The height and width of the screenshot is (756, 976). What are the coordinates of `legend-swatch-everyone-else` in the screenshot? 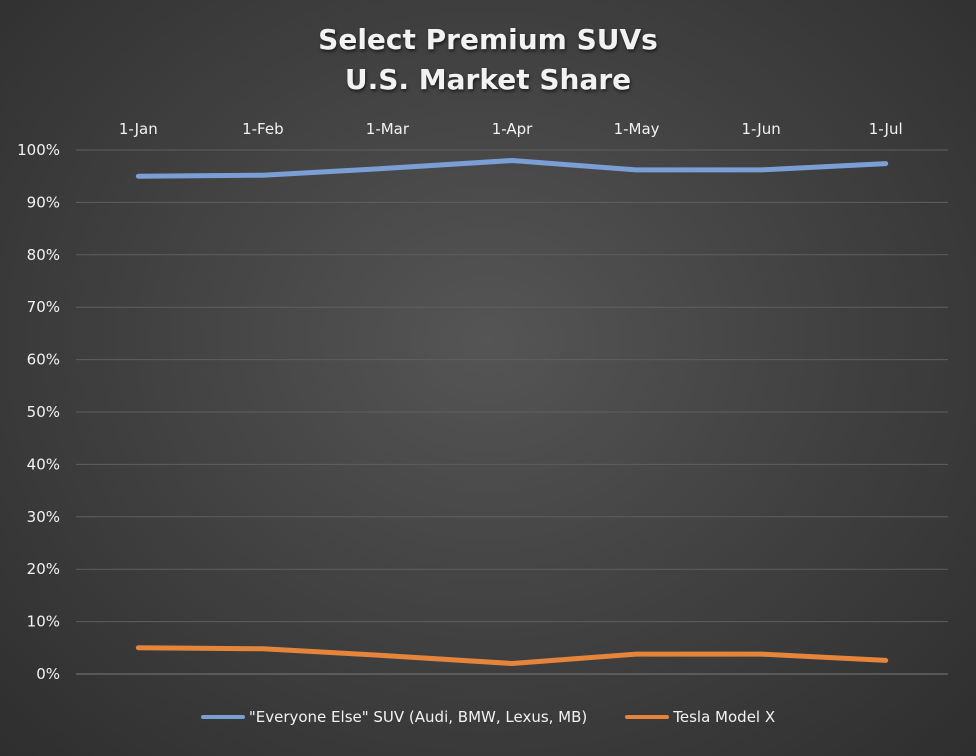 It's located at (222, 717).